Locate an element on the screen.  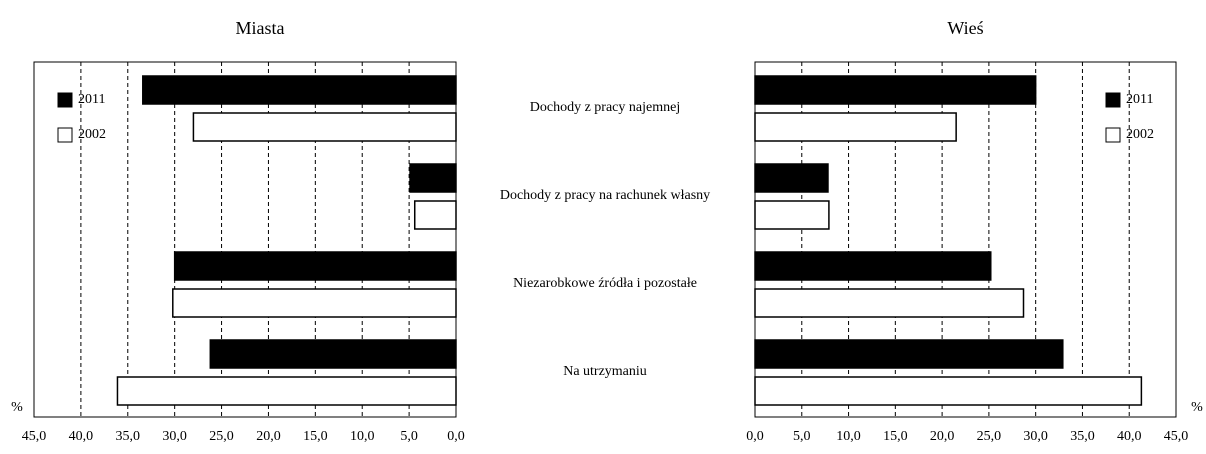
category-label: Dochody z pracy najemnej is located at coordinates (605, 107).